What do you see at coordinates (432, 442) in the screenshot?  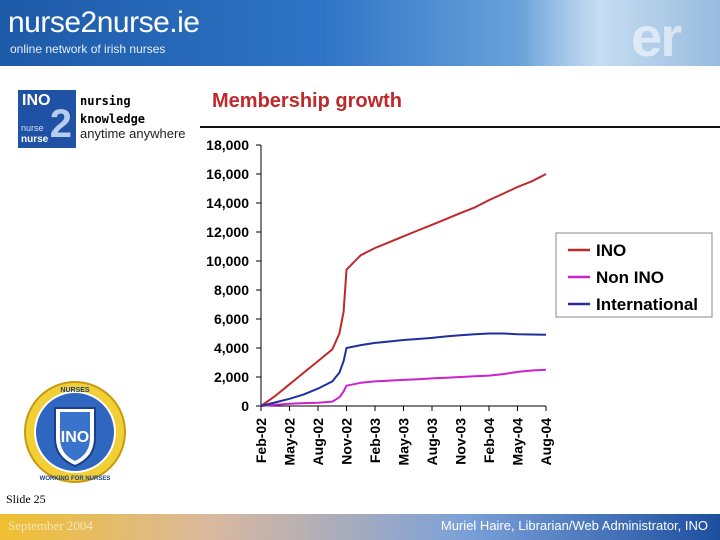 I see `x-tick-label: Aug-03` at bounding box center [432, 442].